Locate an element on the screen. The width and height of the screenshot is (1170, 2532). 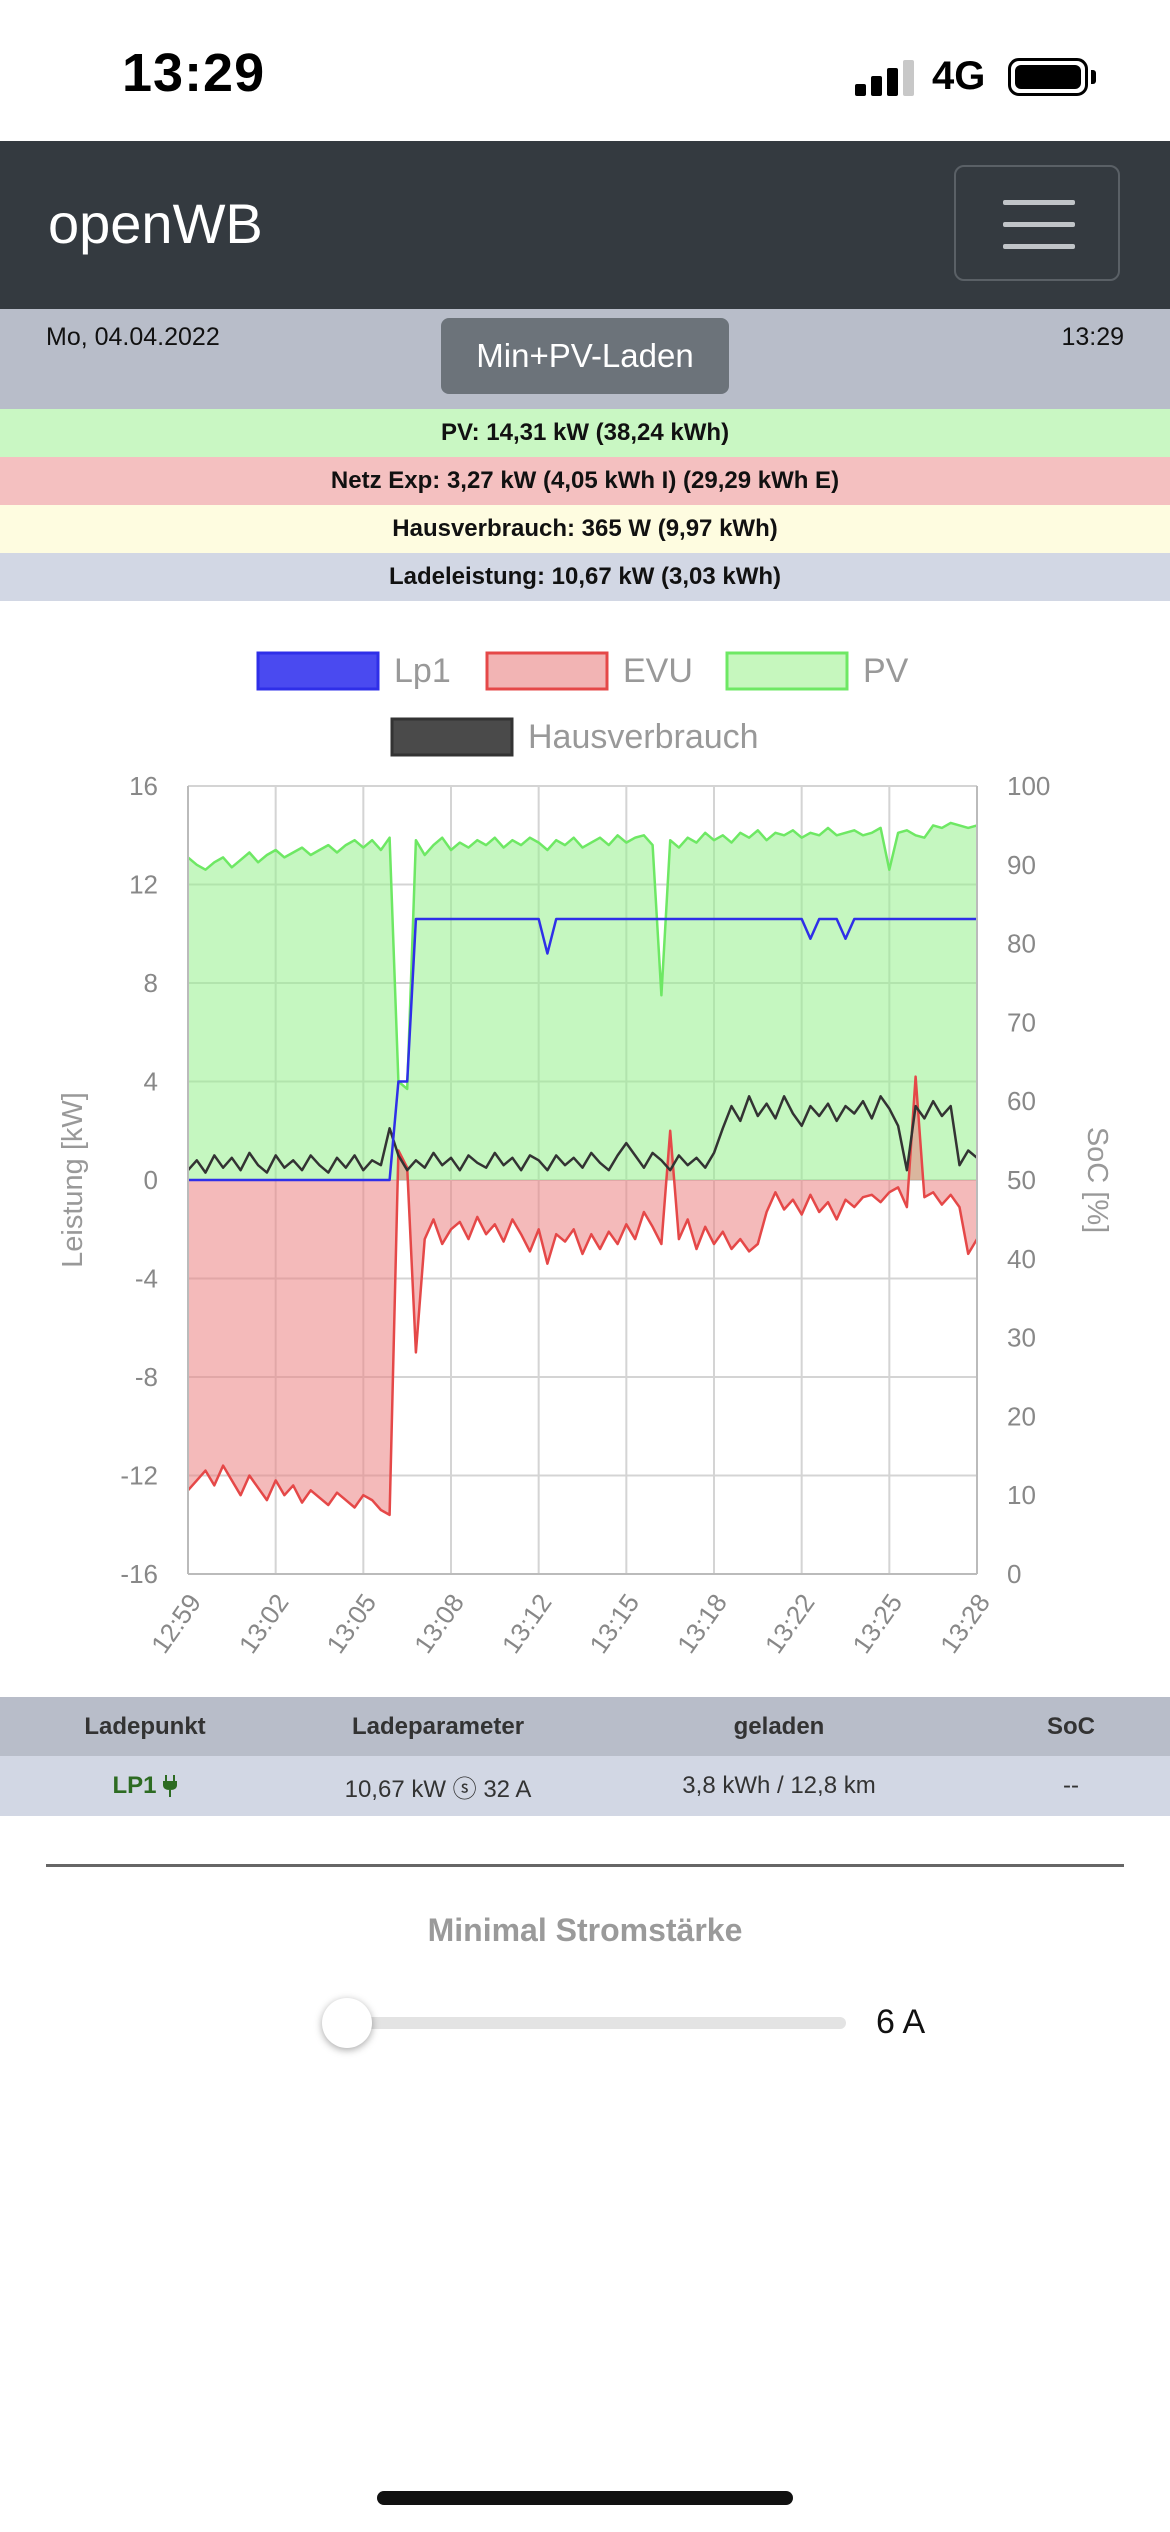
min-current-slider-track is located at coordinates (596, 2023).